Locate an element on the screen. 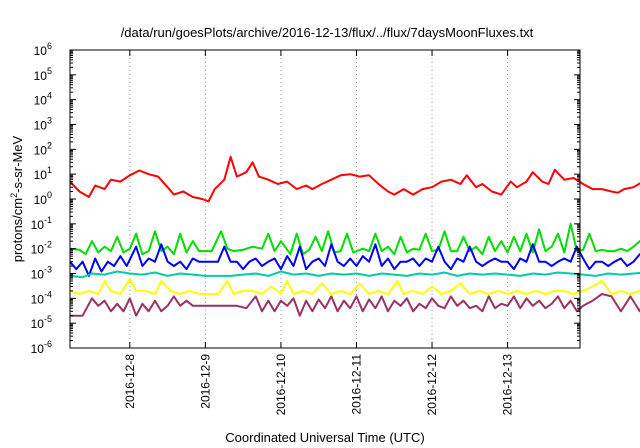 The image size is (640, 448). y-tick-label: 10² is located at coordinates (43, 148).